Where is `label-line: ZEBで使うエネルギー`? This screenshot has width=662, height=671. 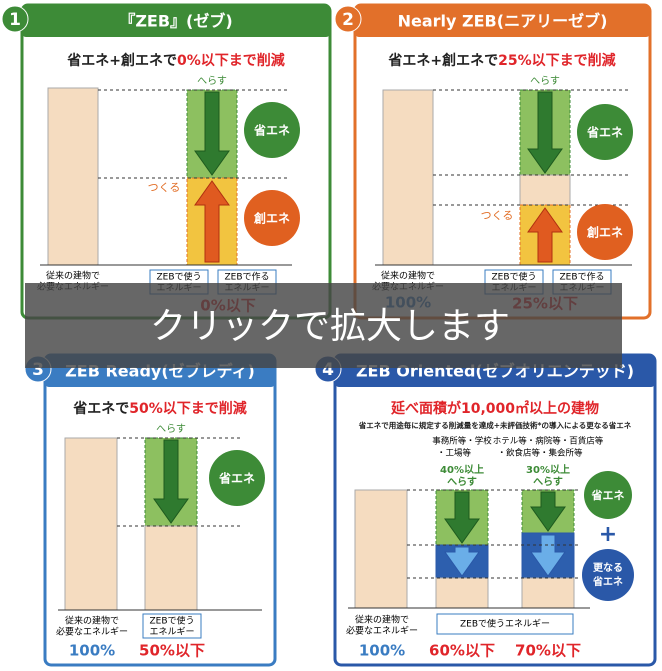
label-line: ZEBで使うエネルギー is located at coordinates (505, 624).